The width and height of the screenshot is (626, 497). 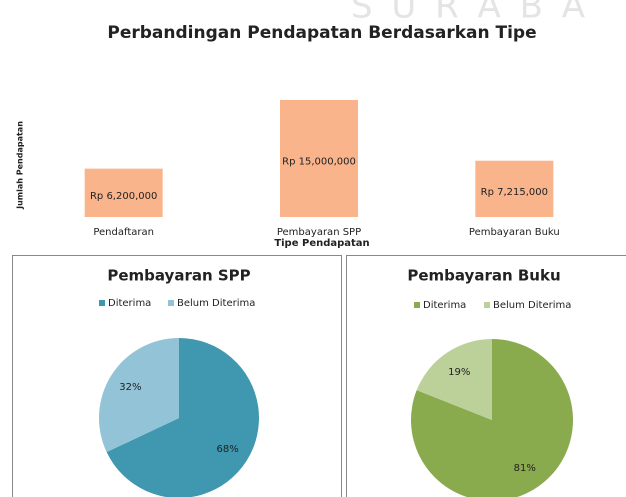 I want to click on data-label: Rp 7,215,000, so click(x=514, y=192).